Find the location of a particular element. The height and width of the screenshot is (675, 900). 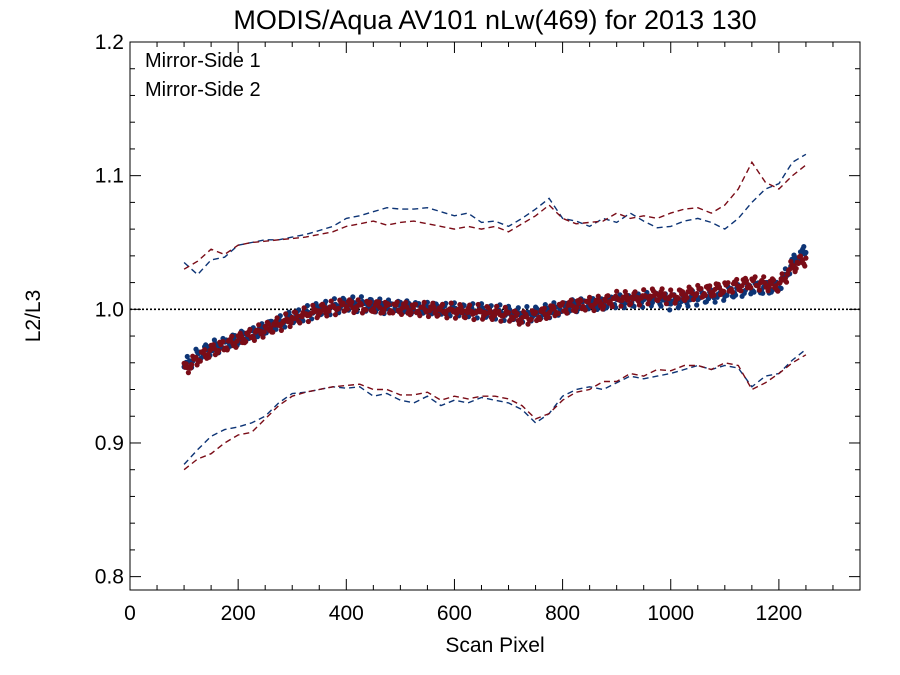

x-tick-label: 1000 is located at coordinates (670, 613).